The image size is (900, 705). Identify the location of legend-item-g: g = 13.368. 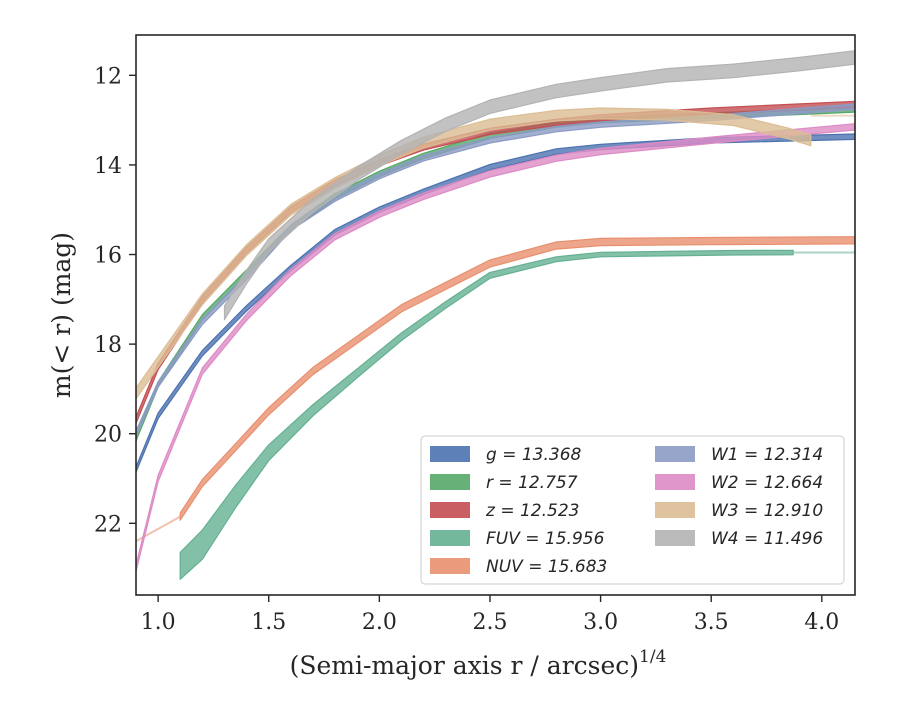
(506, 455).